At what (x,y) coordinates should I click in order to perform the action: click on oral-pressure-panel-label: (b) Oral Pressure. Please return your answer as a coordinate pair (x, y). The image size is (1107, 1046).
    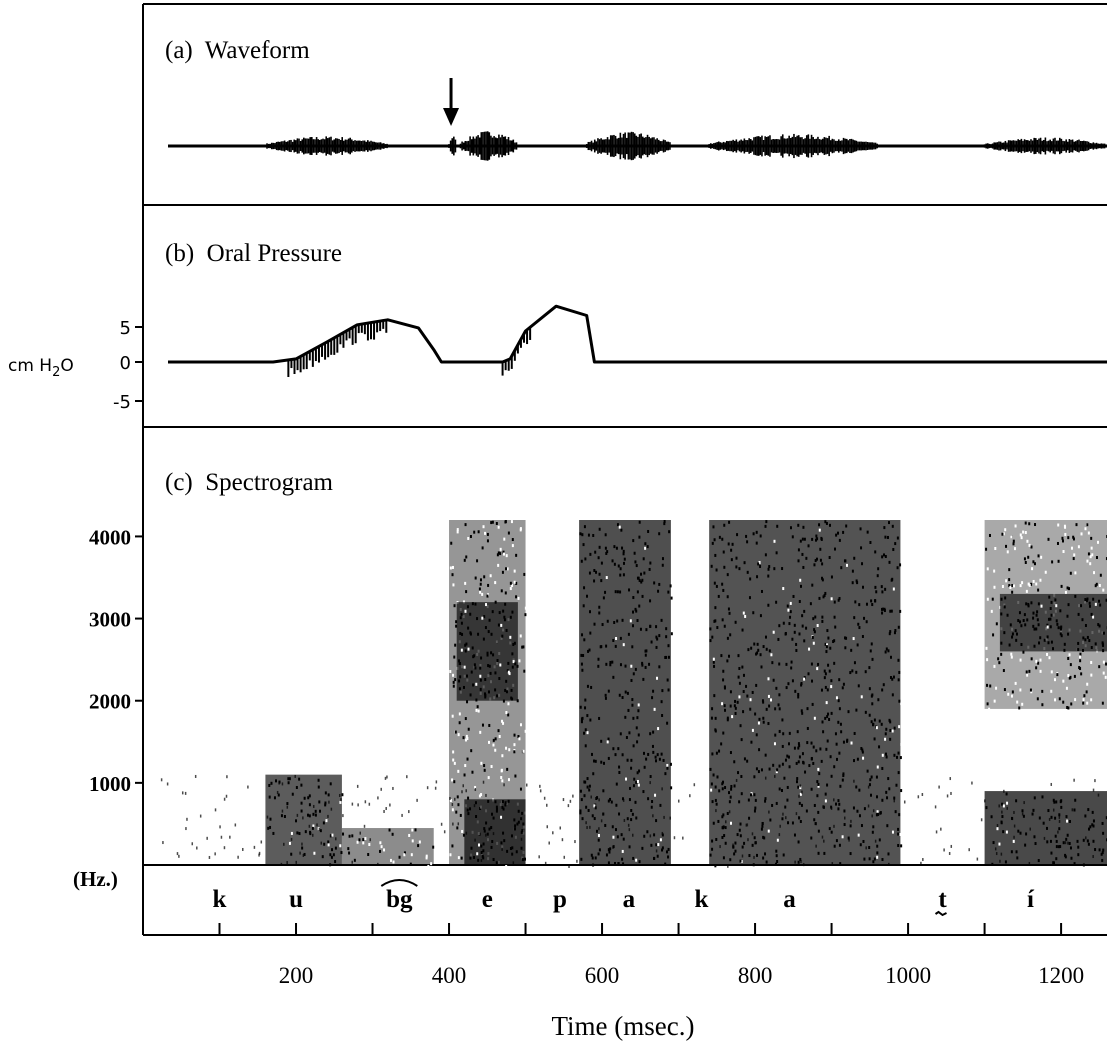
    Looking at the image, I should click on (253, 253).